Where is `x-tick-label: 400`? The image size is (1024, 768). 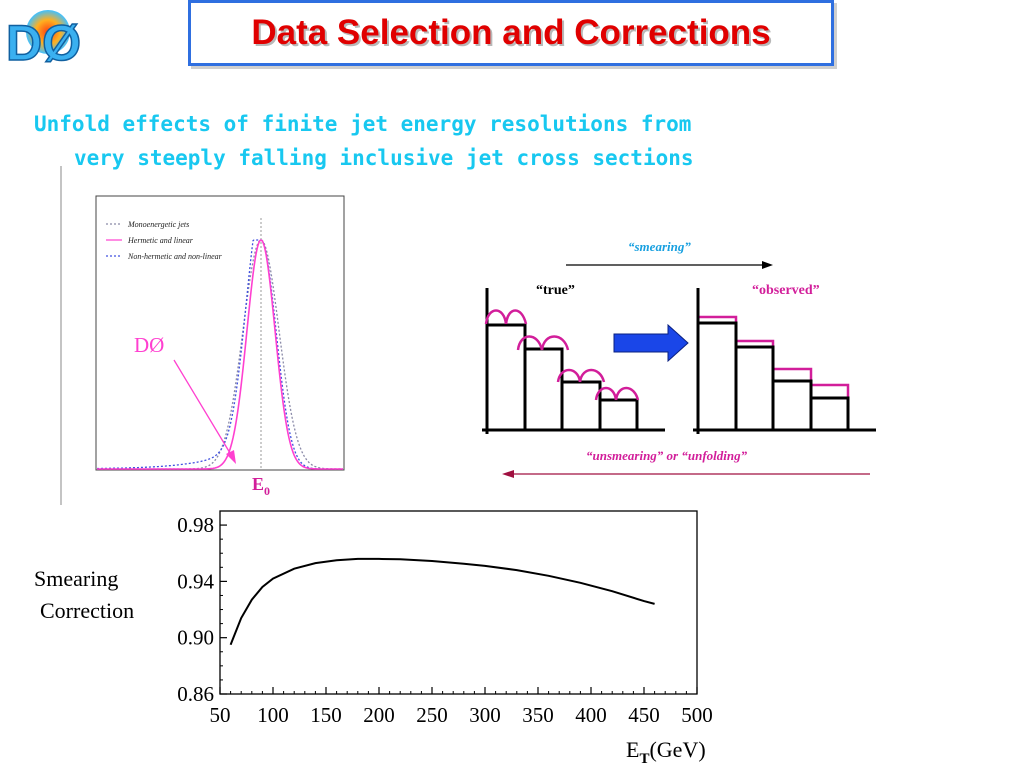
x-tick-label: 400 is located at coordinates (591, 715).